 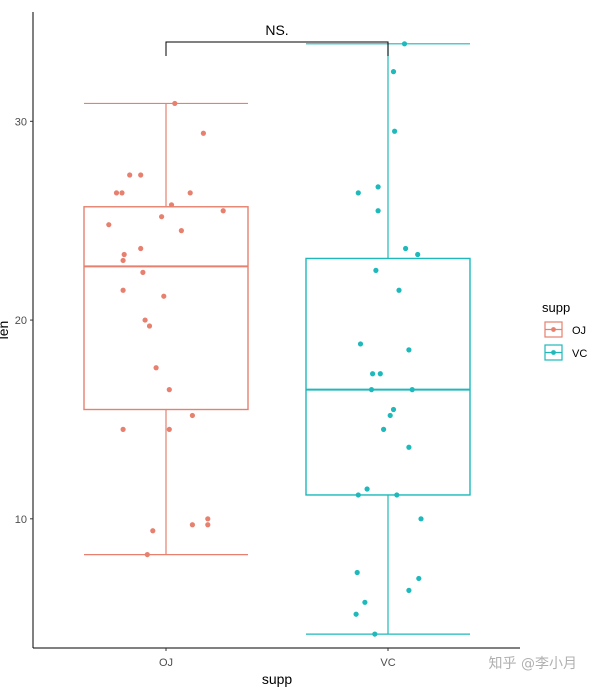 What do you see at coordinates (565, 352) in the screenshot?
I see `legend-key-vc: VC` at bounding box center [565, 352].